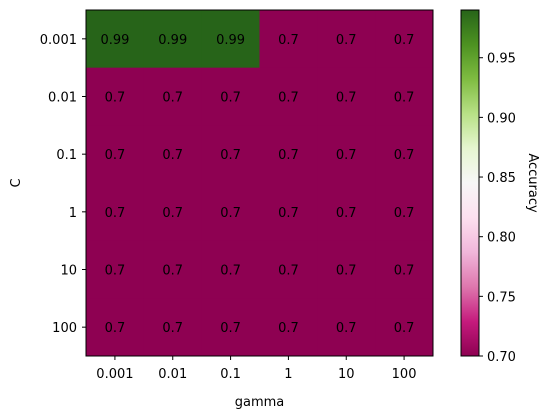  I want to click on x-axis-label: gamma, so click(260, 402).